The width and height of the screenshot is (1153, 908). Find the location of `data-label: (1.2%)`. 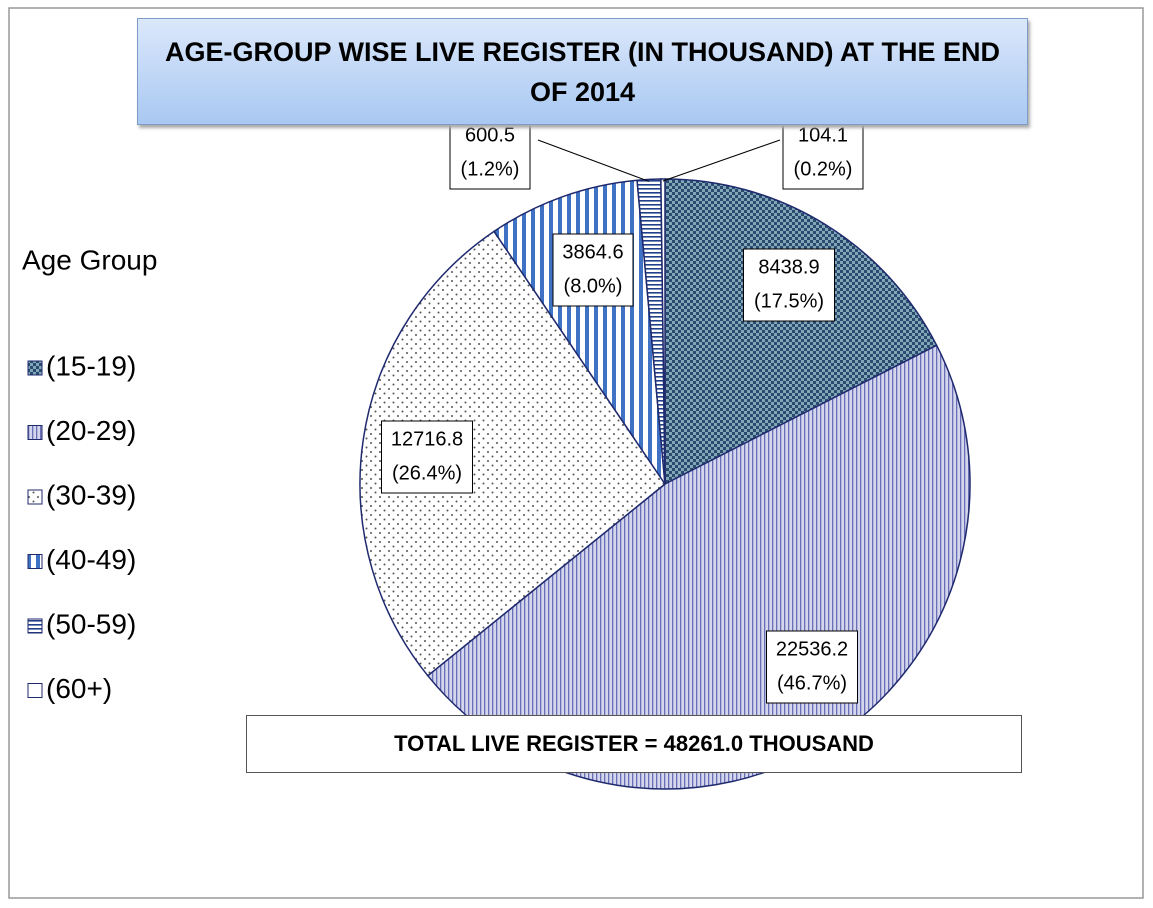

data-label: (1.2%) is located at coordinates (490, 169).